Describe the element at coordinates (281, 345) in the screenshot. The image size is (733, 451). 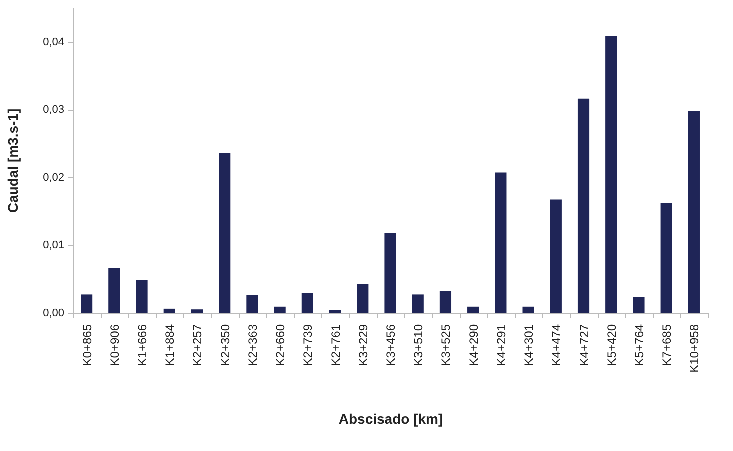
I see `x-tick-label: K2+660` at that location.